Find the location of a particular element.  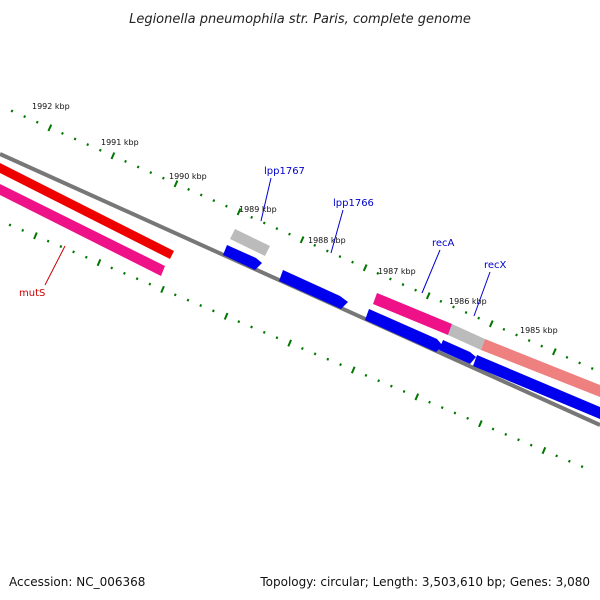

scale-label-1985: 1985 kbp is located at coordinates (539, 330).